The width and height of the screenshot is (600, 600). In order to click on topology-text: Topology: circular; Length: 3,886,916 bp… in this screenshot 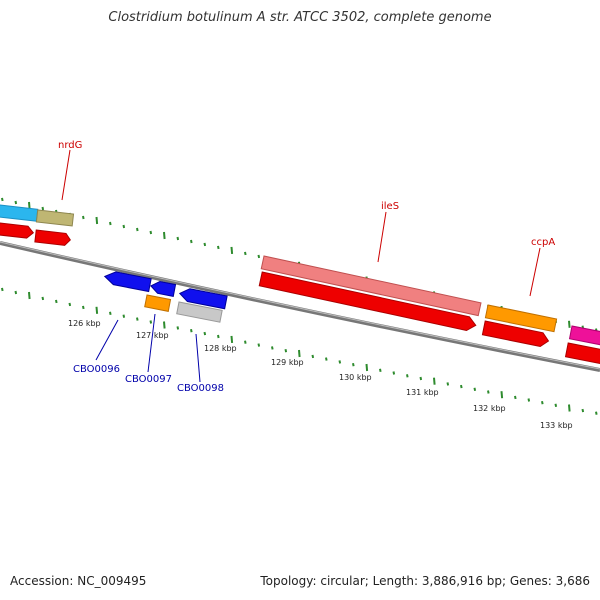, I will do `click(425, 581)`.